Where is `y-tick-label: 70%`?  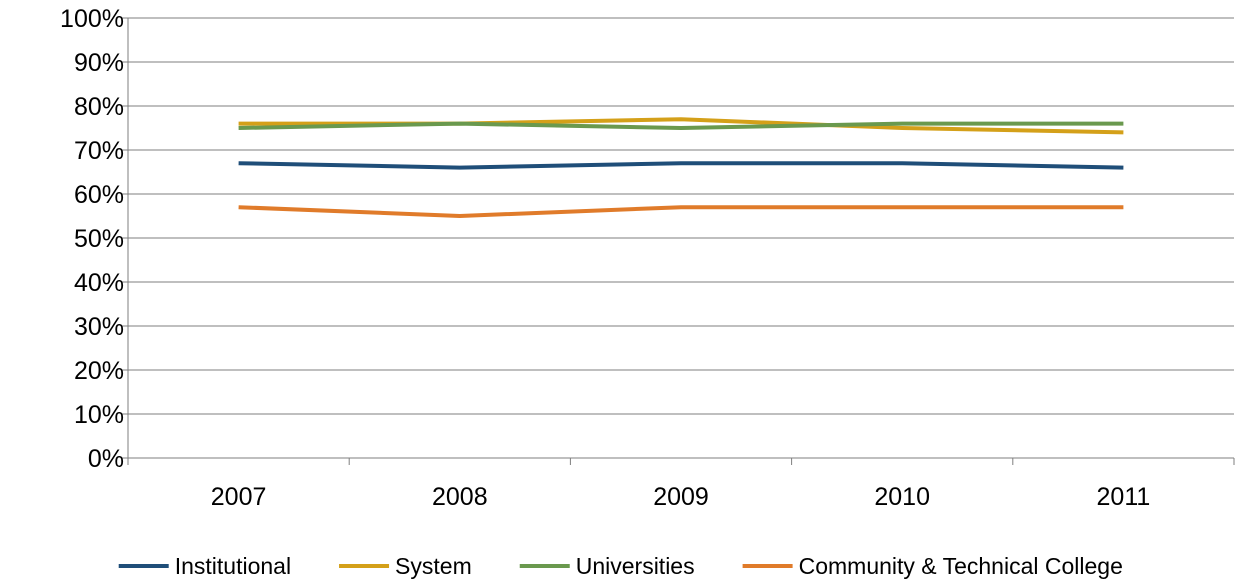 y-tick-label: 70% is located at coordinates (99, 151).